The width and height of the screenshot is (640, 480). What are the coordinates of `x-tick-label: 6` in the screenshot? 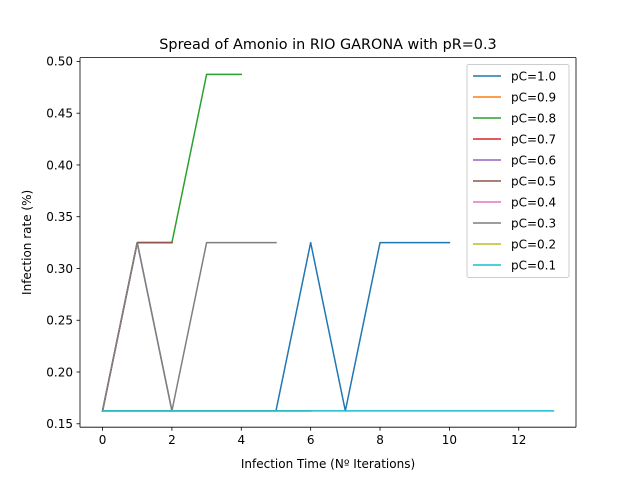 It's located at (311, 440).